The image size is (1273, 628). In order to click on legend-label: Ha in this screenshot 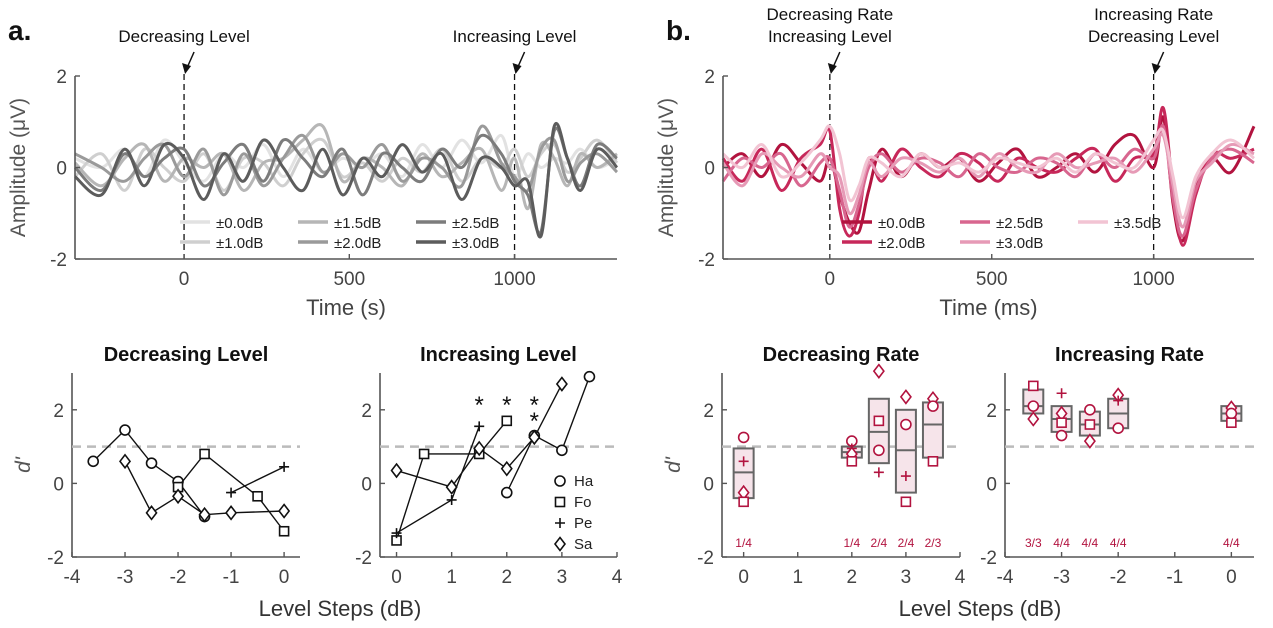, I will do `click(584, 481)`.